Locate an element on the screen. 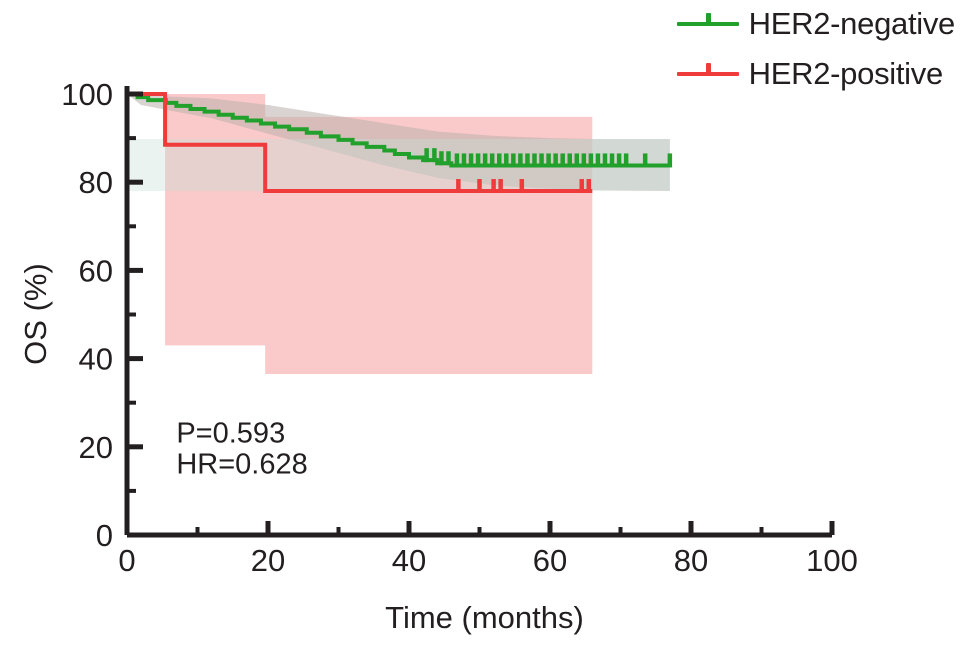  y-tick-label: 20 is located at coordinates (96, 447).